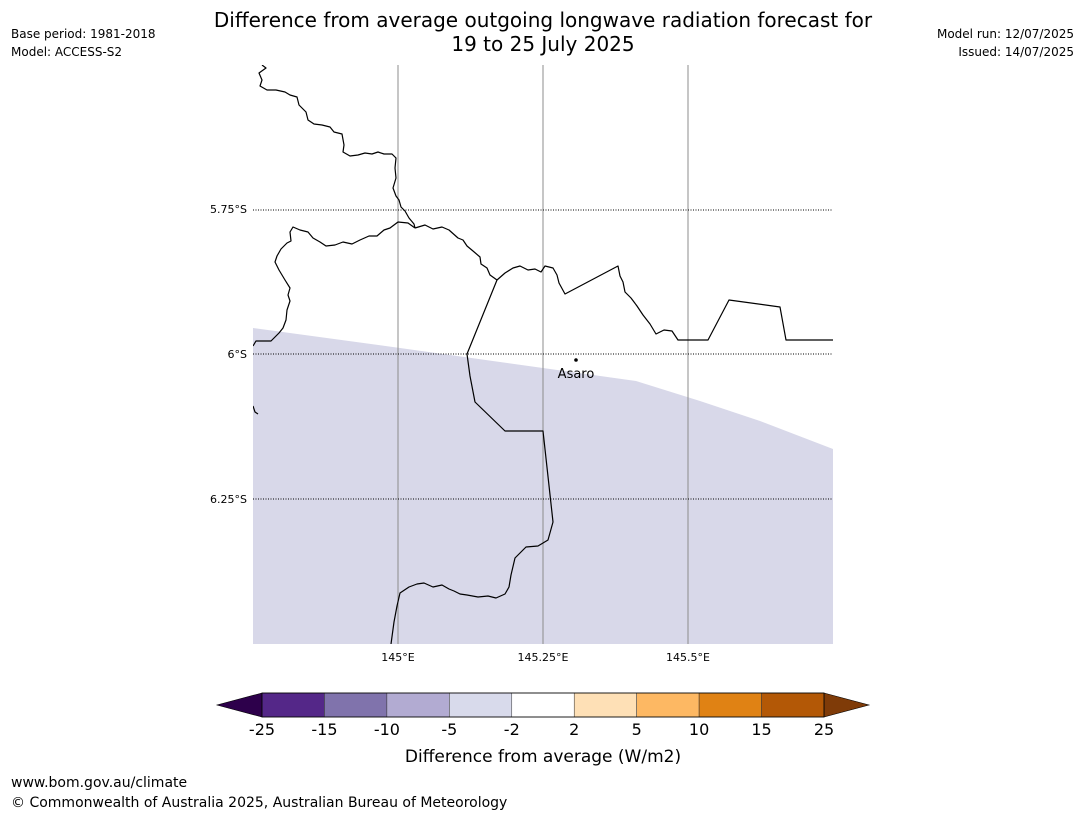 Image resolution: width=1085 pixels, height=816 pixels. Describe the element at coordinates (449, 729) in the screenshot. I see `colorbar-tick-label: -5` at that location.